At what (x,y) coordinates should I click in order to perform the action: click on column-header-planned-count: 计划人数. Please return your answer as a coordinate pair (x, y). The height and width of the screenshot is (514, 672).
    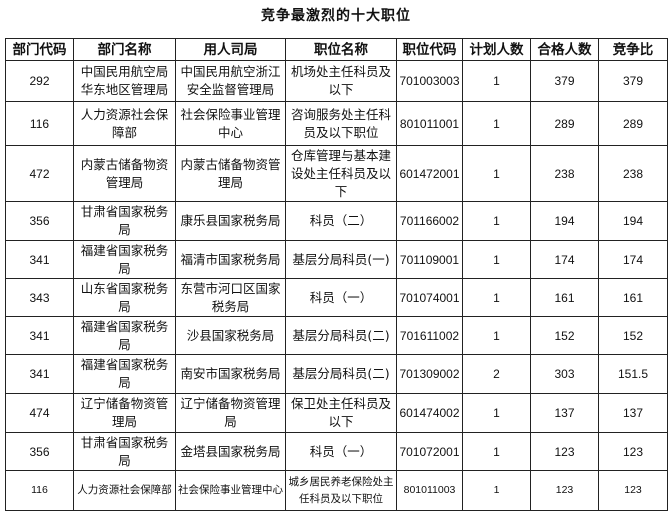
    Looking at the image, I should click on (496, 49).